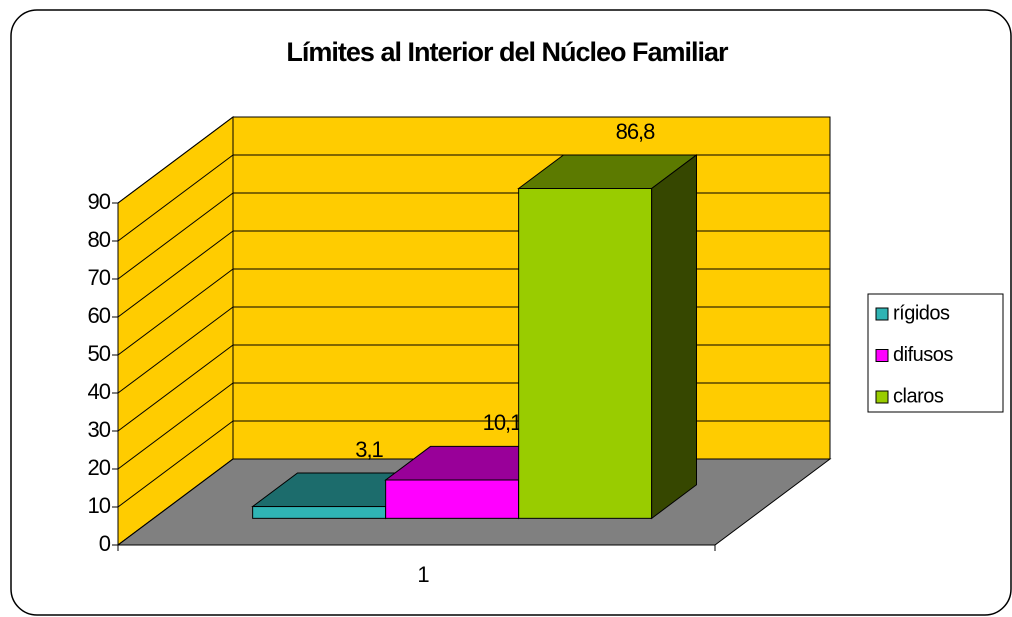 The height and width of the screenshot is (617, 1012). I want to click on legend-box, so click(935, 353).